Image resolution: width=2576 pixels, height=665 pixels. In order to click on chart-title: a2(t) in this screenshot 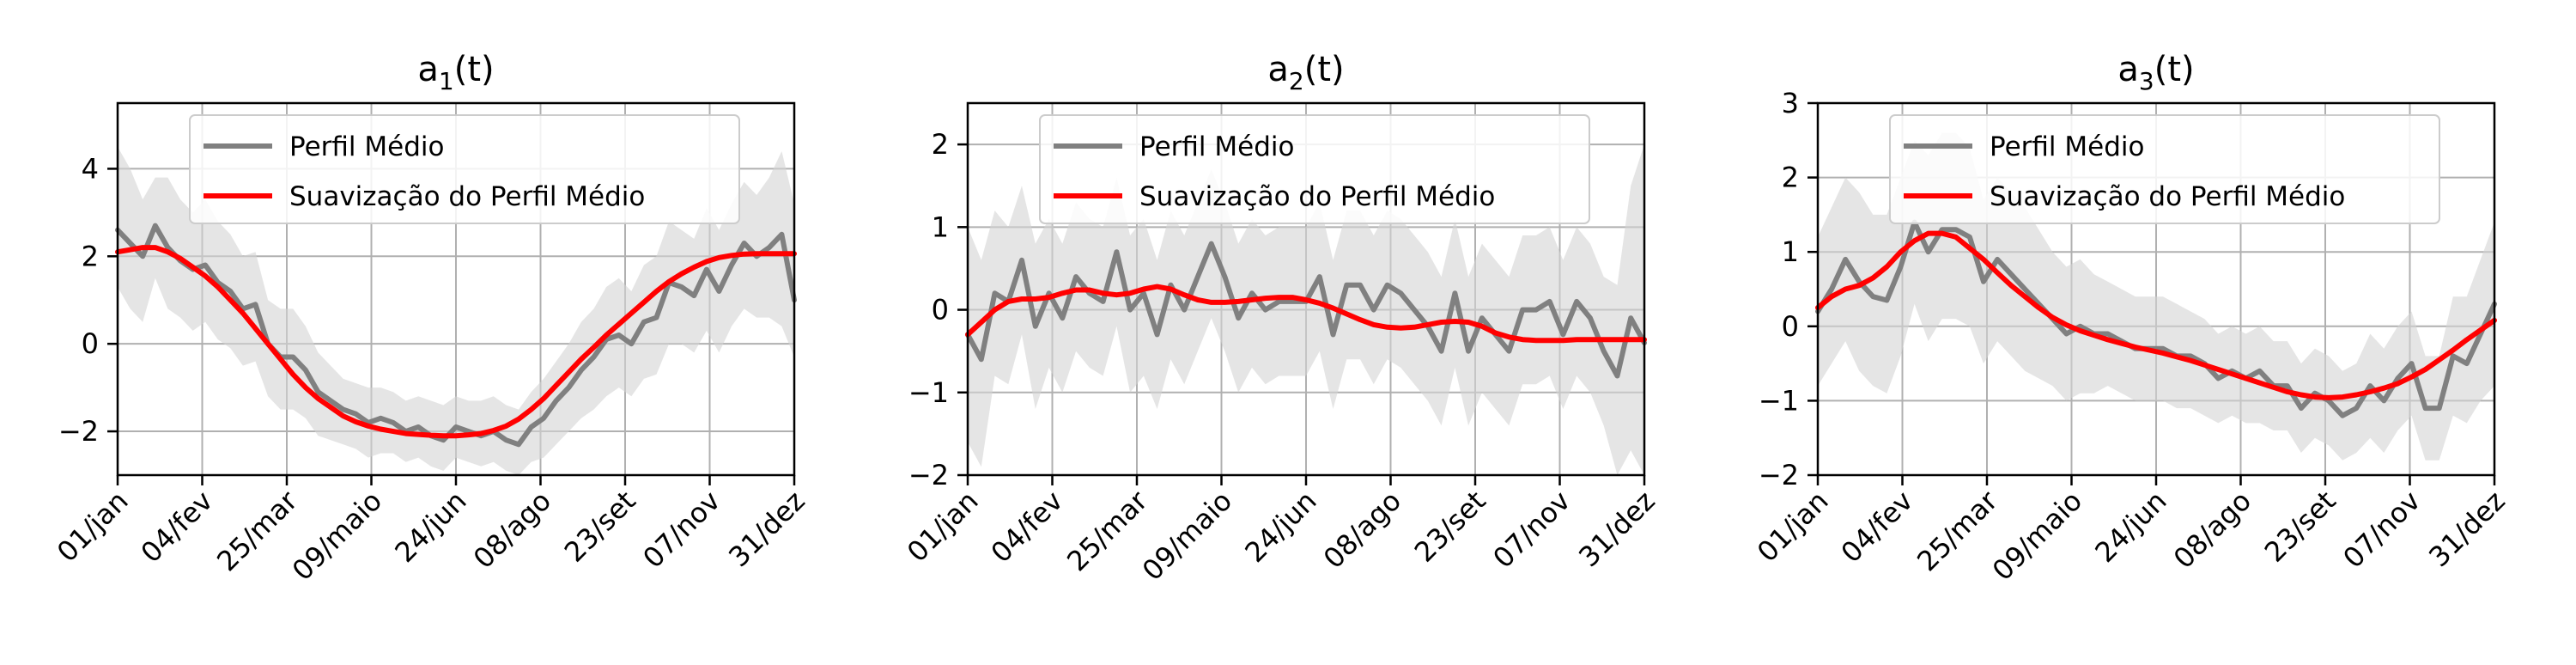, I will do `click(1305, 73)`.